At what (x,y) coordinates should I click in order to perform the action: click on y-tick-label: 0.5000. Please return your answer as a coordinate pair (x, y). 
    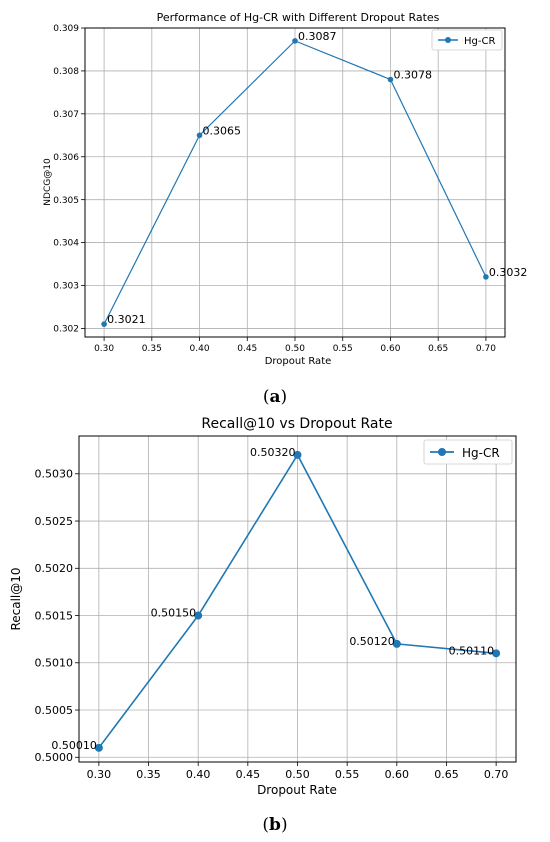
    Looking at the image, I should click on (54, 757).